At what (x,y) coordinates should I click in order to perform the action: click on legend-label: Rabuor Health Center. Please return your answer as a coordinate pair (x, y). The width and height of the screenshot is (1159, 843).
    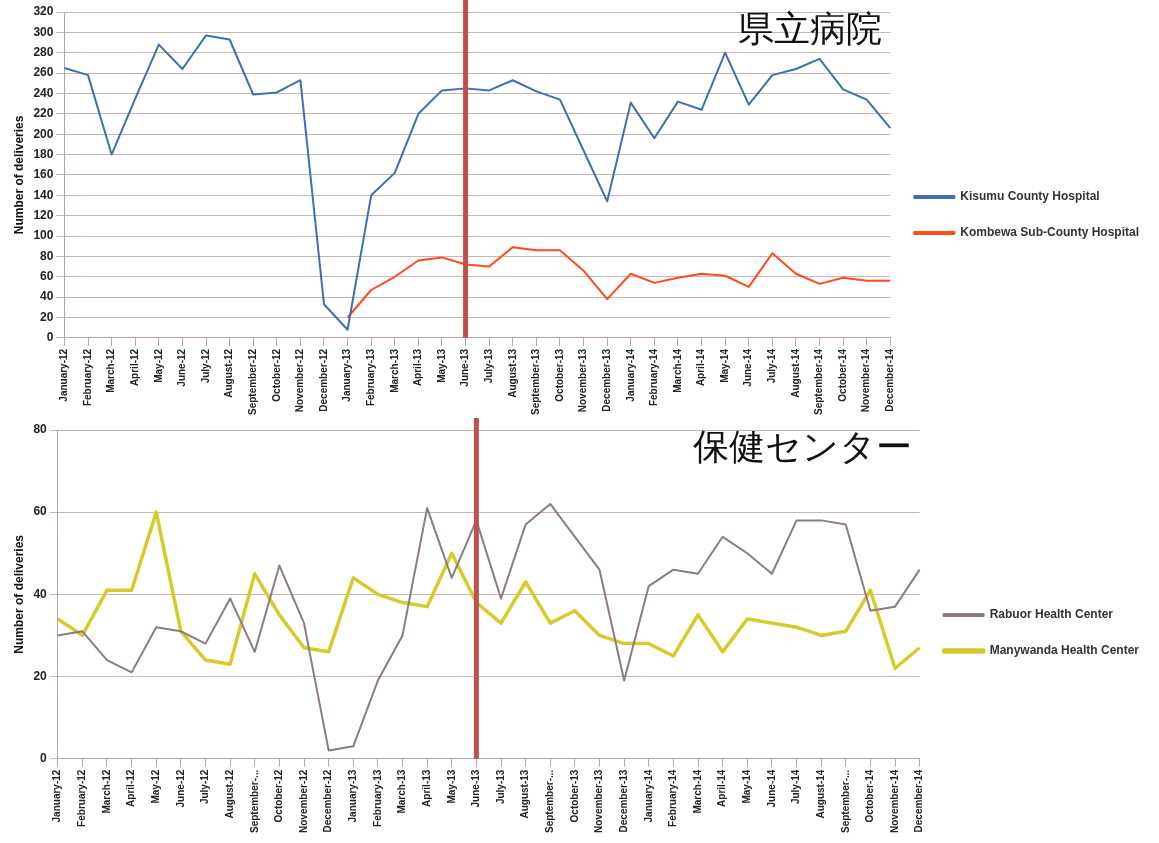
    Looking at the image, I should click on (1051, 614).